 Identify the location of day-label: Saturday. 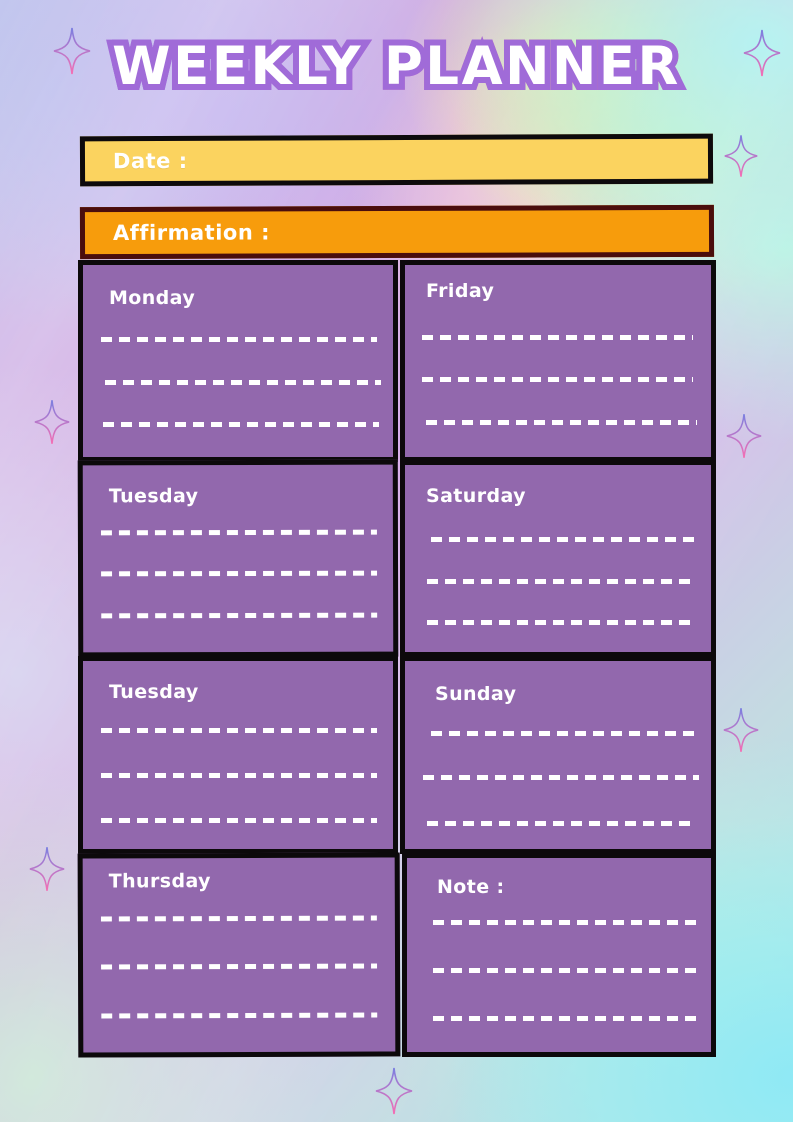
(476, 496).